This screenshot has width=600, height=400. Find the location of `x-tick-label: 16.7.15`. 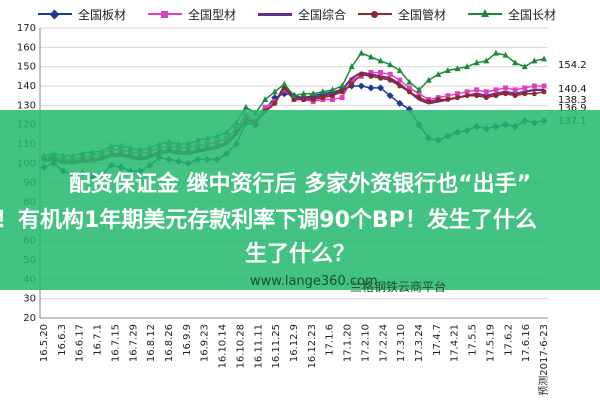

x-tick-label: 16.7.15 is located at coordinates (115, 343).